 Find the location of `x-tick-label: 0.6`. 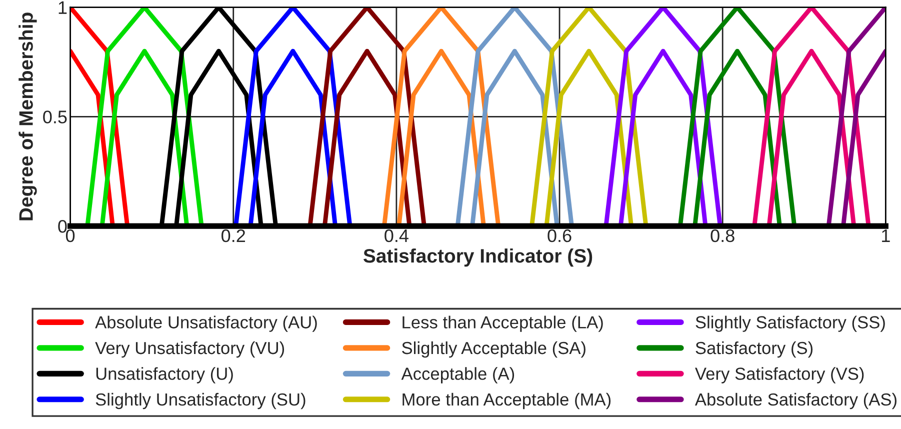

x-tick-label: 0.6 is located at coordinates (560, 235).